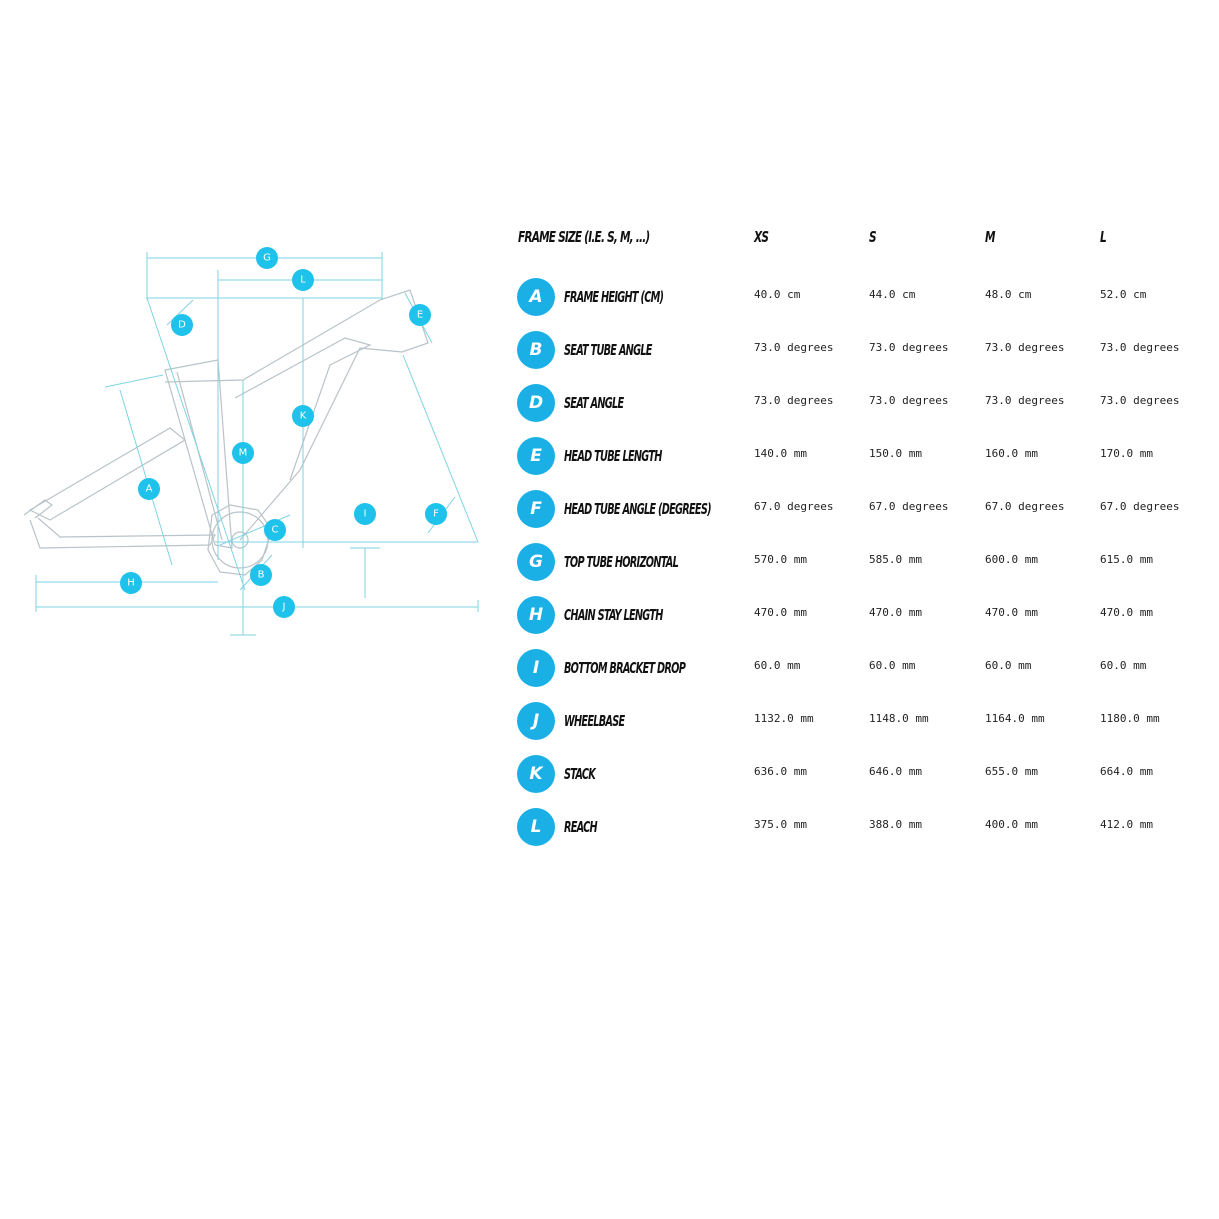 The width and height of the screenshot is (1219, 1219). What do you see at coordinates (1011, 559) in the screenshot?
I see `value-m: 600.0 mm` at bounding box center [1011, 559].